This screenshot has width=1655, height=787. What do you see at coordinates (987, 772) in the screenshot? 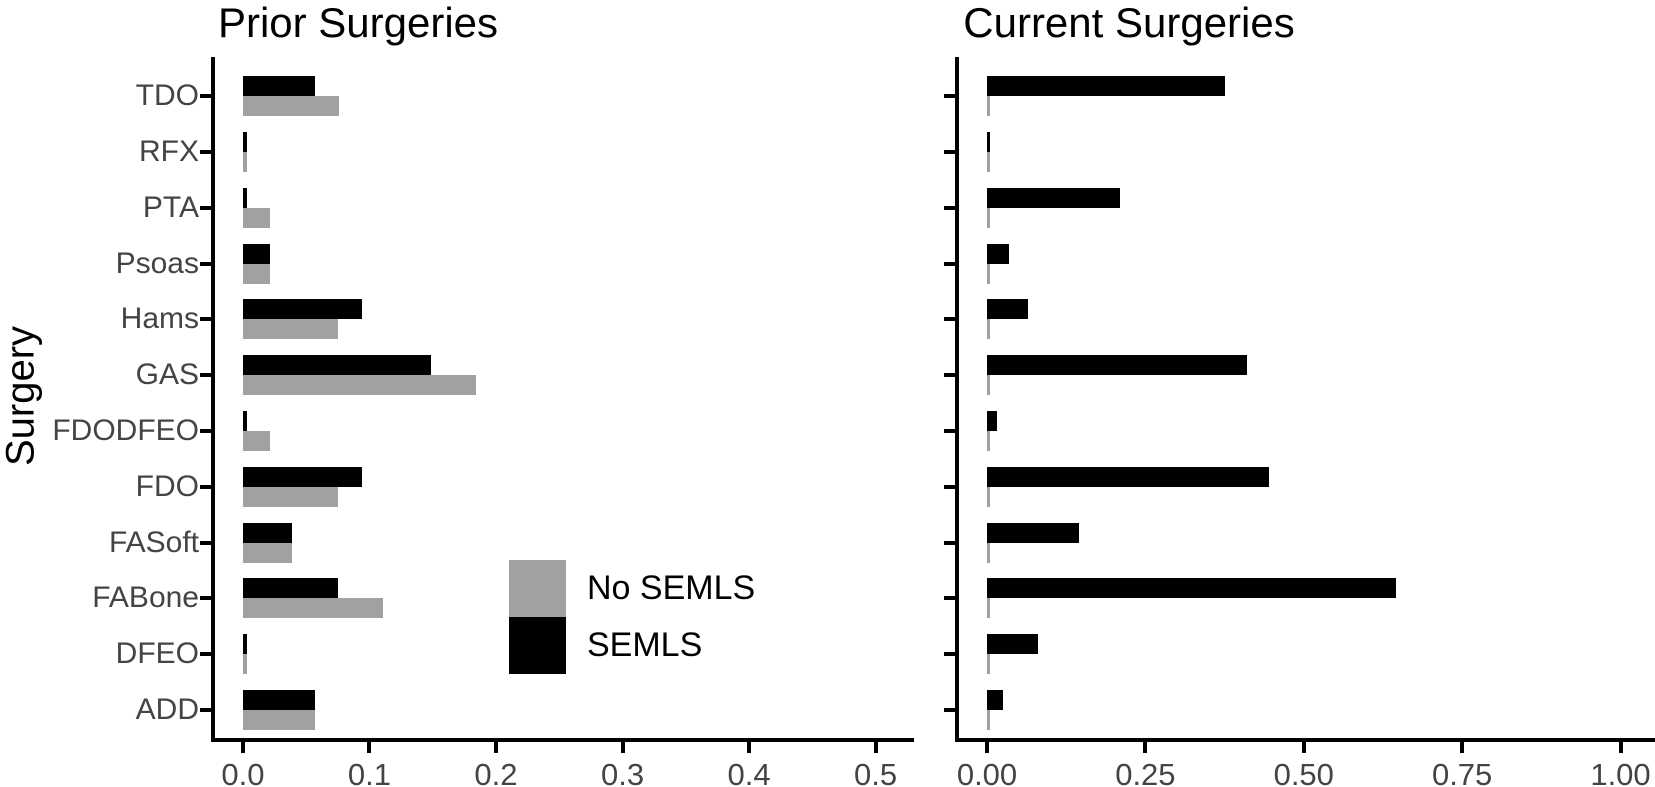
I see `x-tick-label-0-00: 0.00` at bounding box center [987, 772].